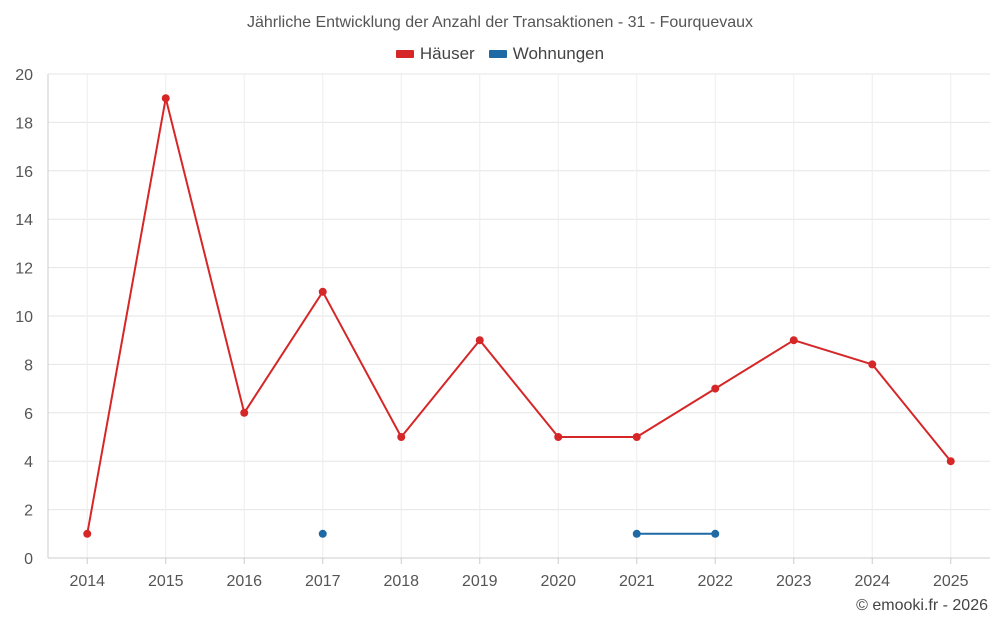 This screenshot has height=625, width=1000. I want to click on x-tick-label: 2021, so click(637, 581).